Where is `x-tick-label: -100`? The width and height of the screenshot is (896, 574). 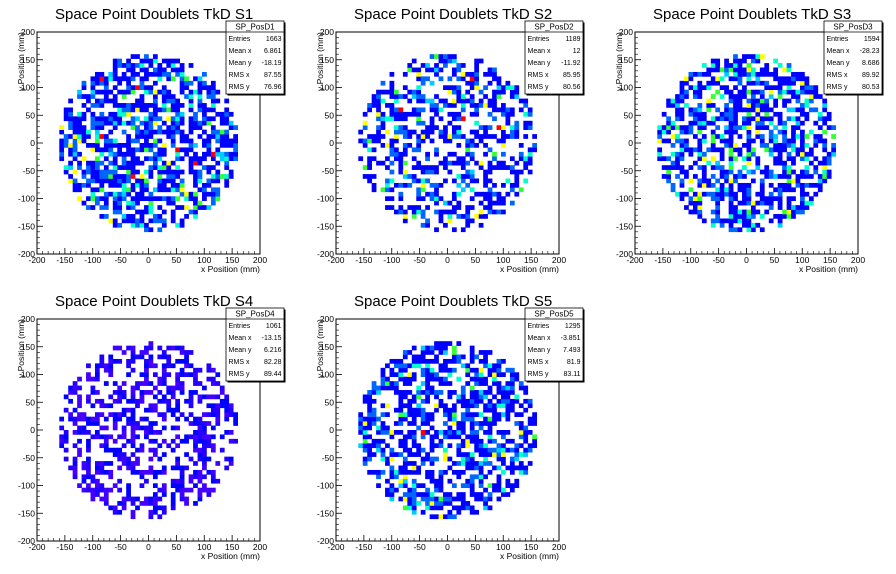
x-tick-label: -100 is located at coordinates (391, 547).